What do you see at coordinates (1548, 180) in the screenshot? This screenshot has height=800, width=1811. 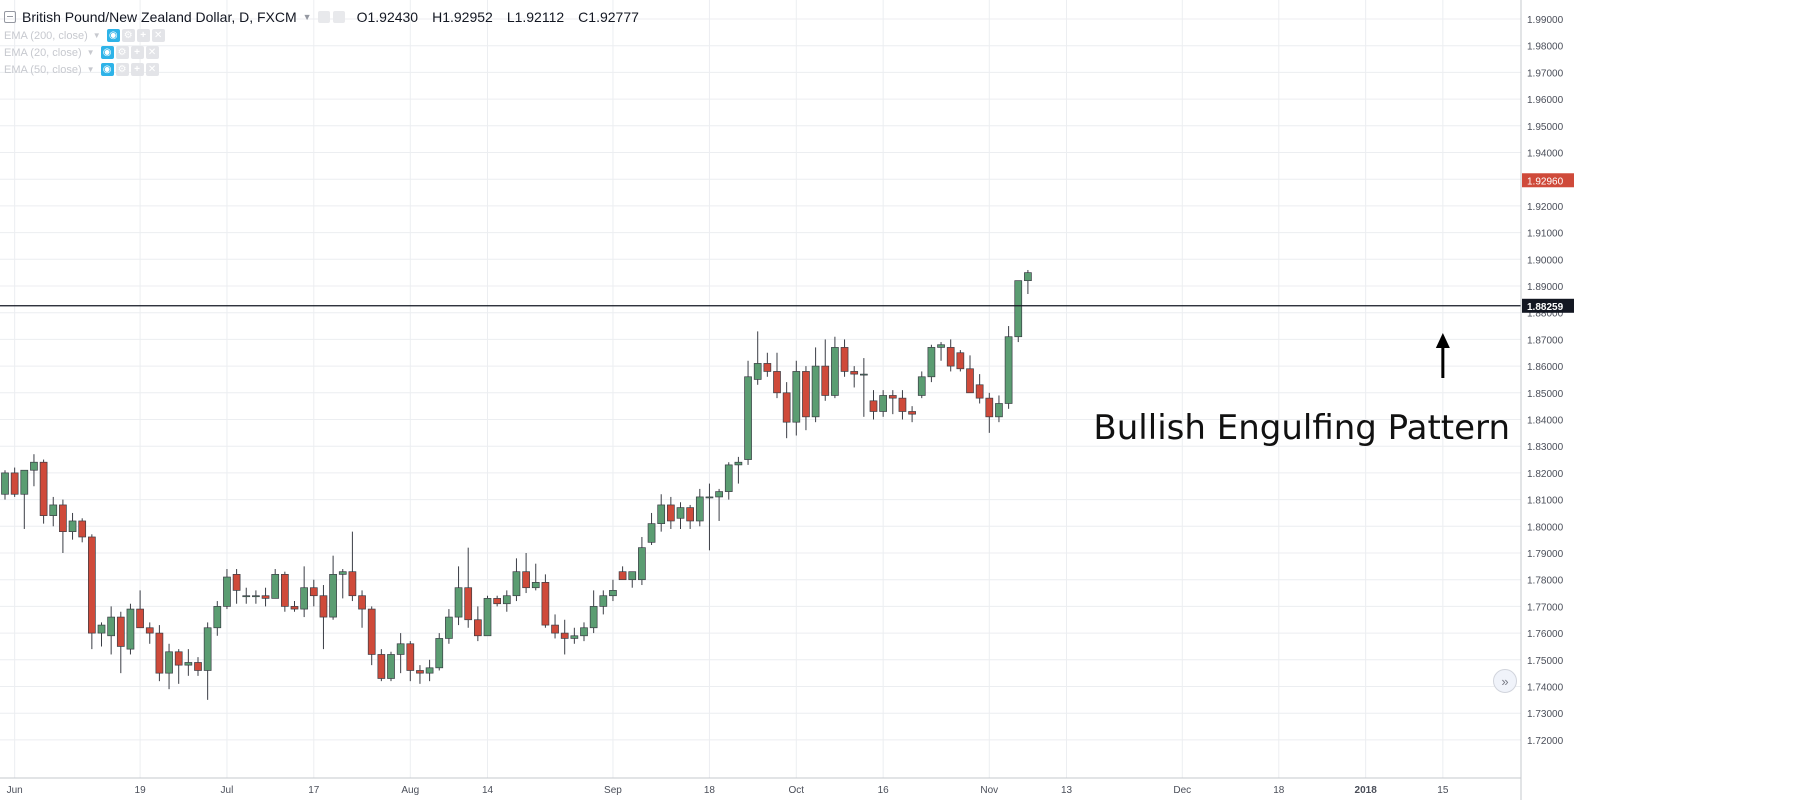 I see `last-price-badge` at bounding box center [1548, 180].